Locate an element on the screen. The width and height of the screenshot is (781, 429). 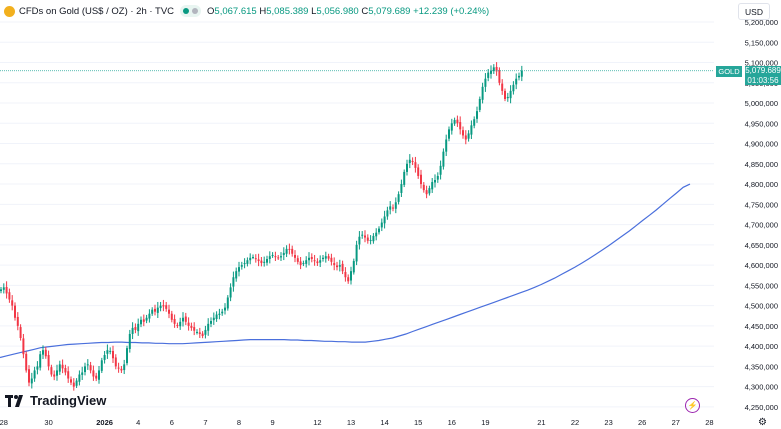
price-tick-label: 4,900,000 is located at coordinates (761, 144).